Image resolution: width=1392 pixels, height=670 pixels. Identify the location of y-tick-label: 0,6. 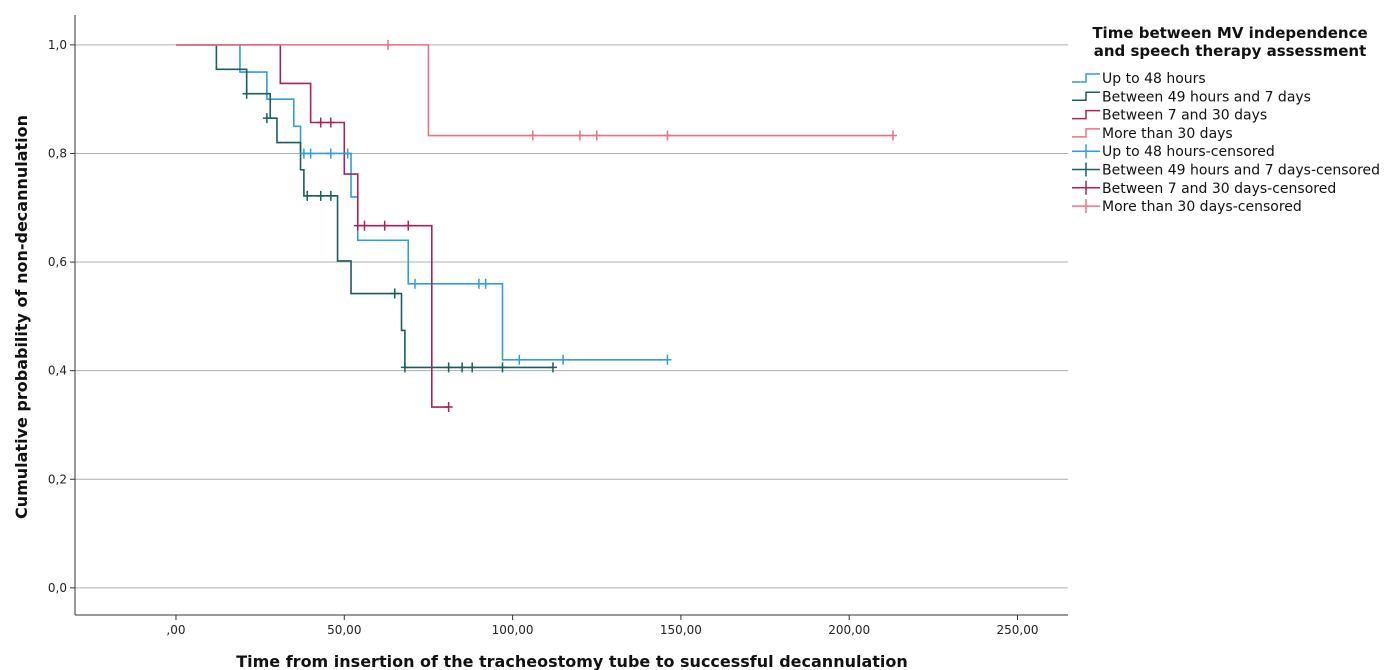
(57, 262).